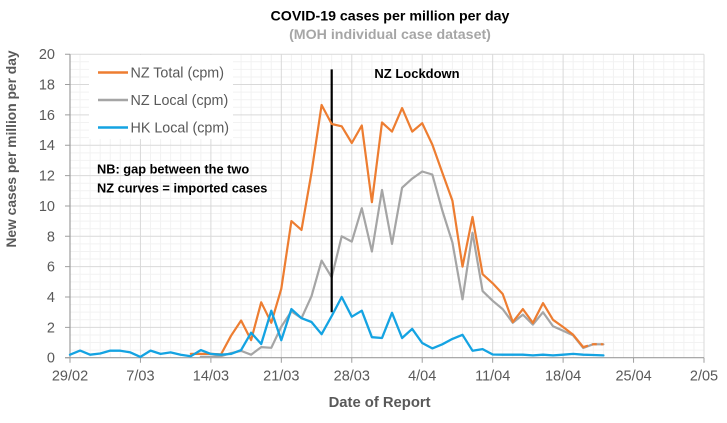  I want to click on svg-text: 16, so click(47, 116).